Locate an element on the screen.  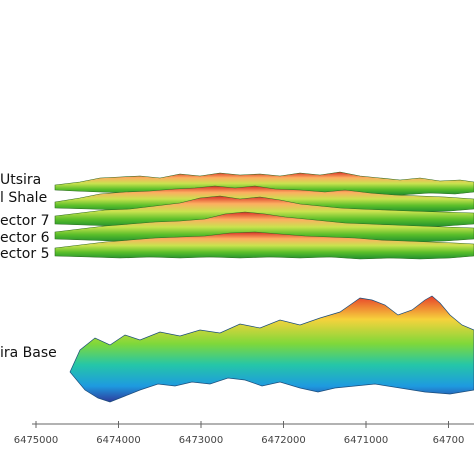
label-reflector7: ector 7 is located at coordinates (25, 221).